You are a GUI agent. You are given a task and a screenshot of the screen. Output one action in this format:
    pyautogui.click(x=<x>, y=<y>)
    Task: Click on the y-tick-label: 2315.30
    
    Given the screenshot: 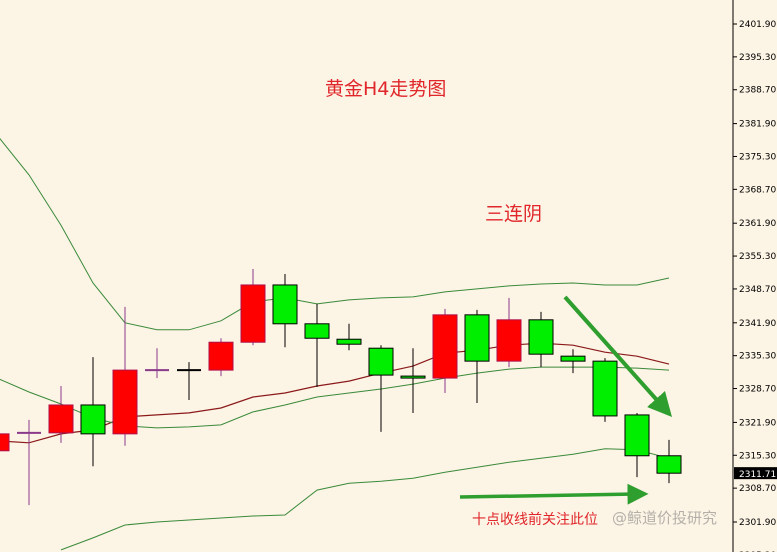 What is the action you would take?
    pyautogui.click(x=757, y=456)
    